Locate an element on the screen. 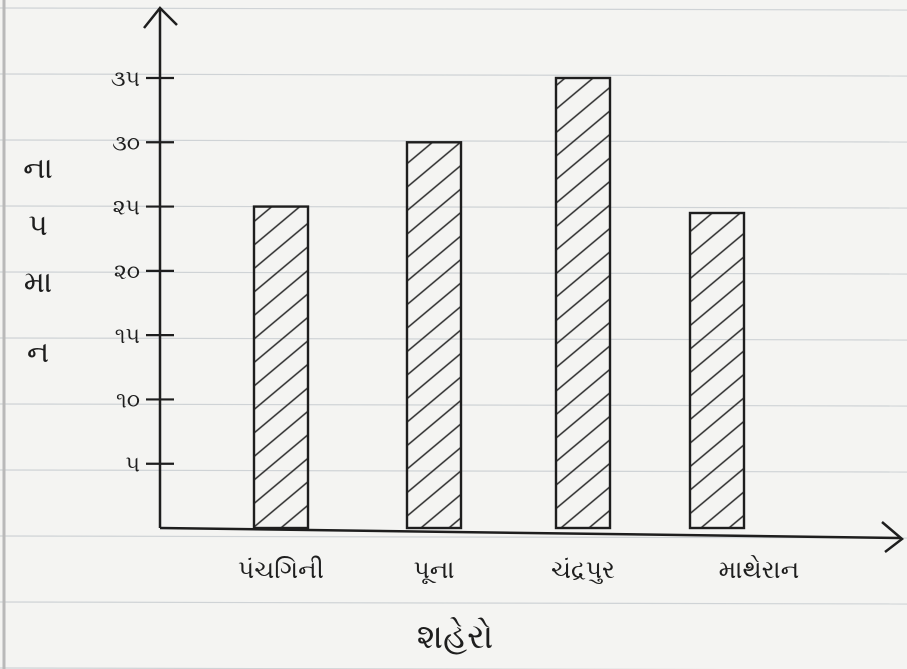 The width and height of the screenshot is (907, 669). y-tick-label: ૫ is located at coordinates (133, 465).